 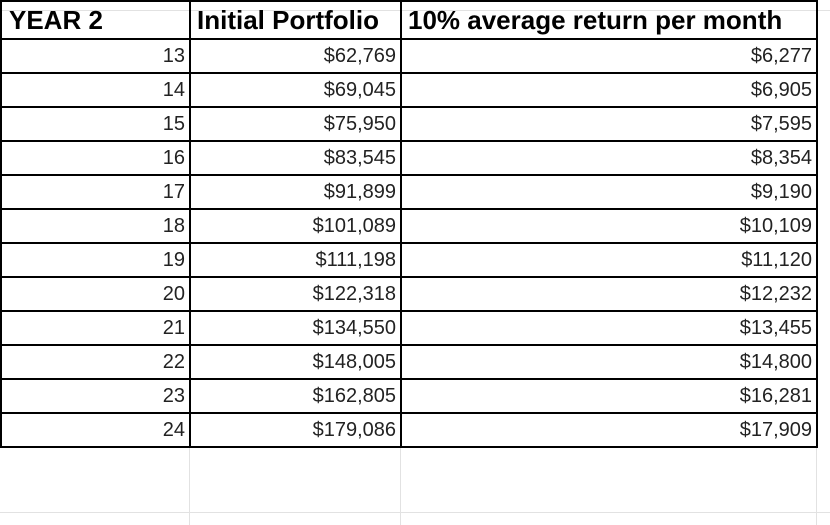 I want to click on header-average-return: 10% average return per month, so click(x=609, y=20).